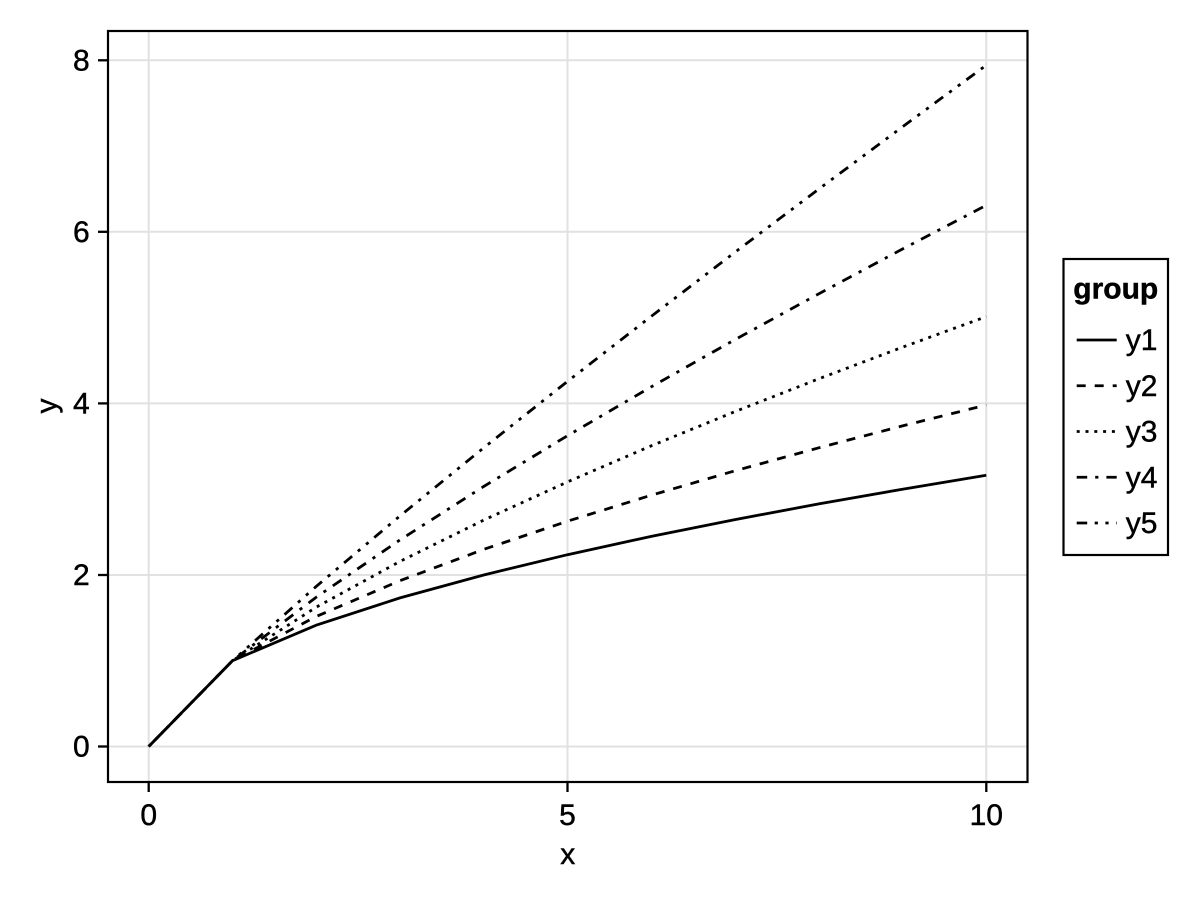 The image size is (1200, 900). I want to click on svg-text: 8, so click(81, 61).